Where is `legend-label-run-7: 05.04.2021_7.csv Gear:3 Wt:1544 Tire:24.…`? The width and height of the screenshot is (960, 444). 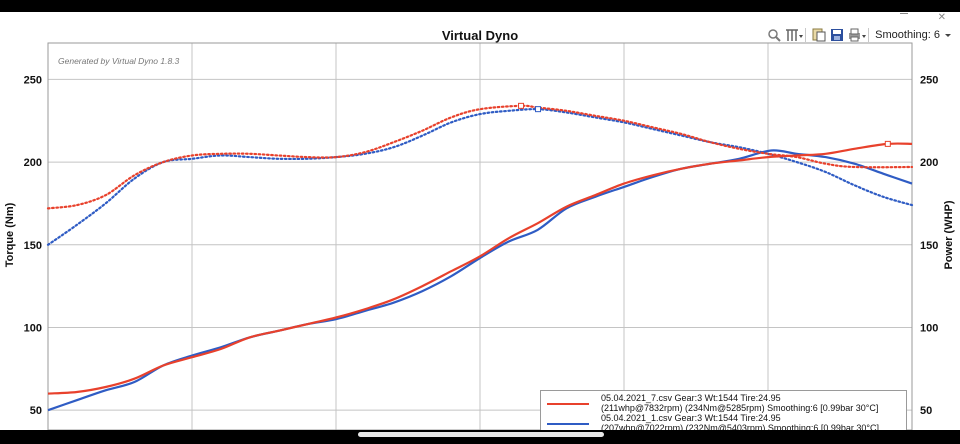 legend-label-run-7: 05.04.2021_7.csv Gear:3 Wt:1544 Tire:24.… is located at coordinates (691, 398).